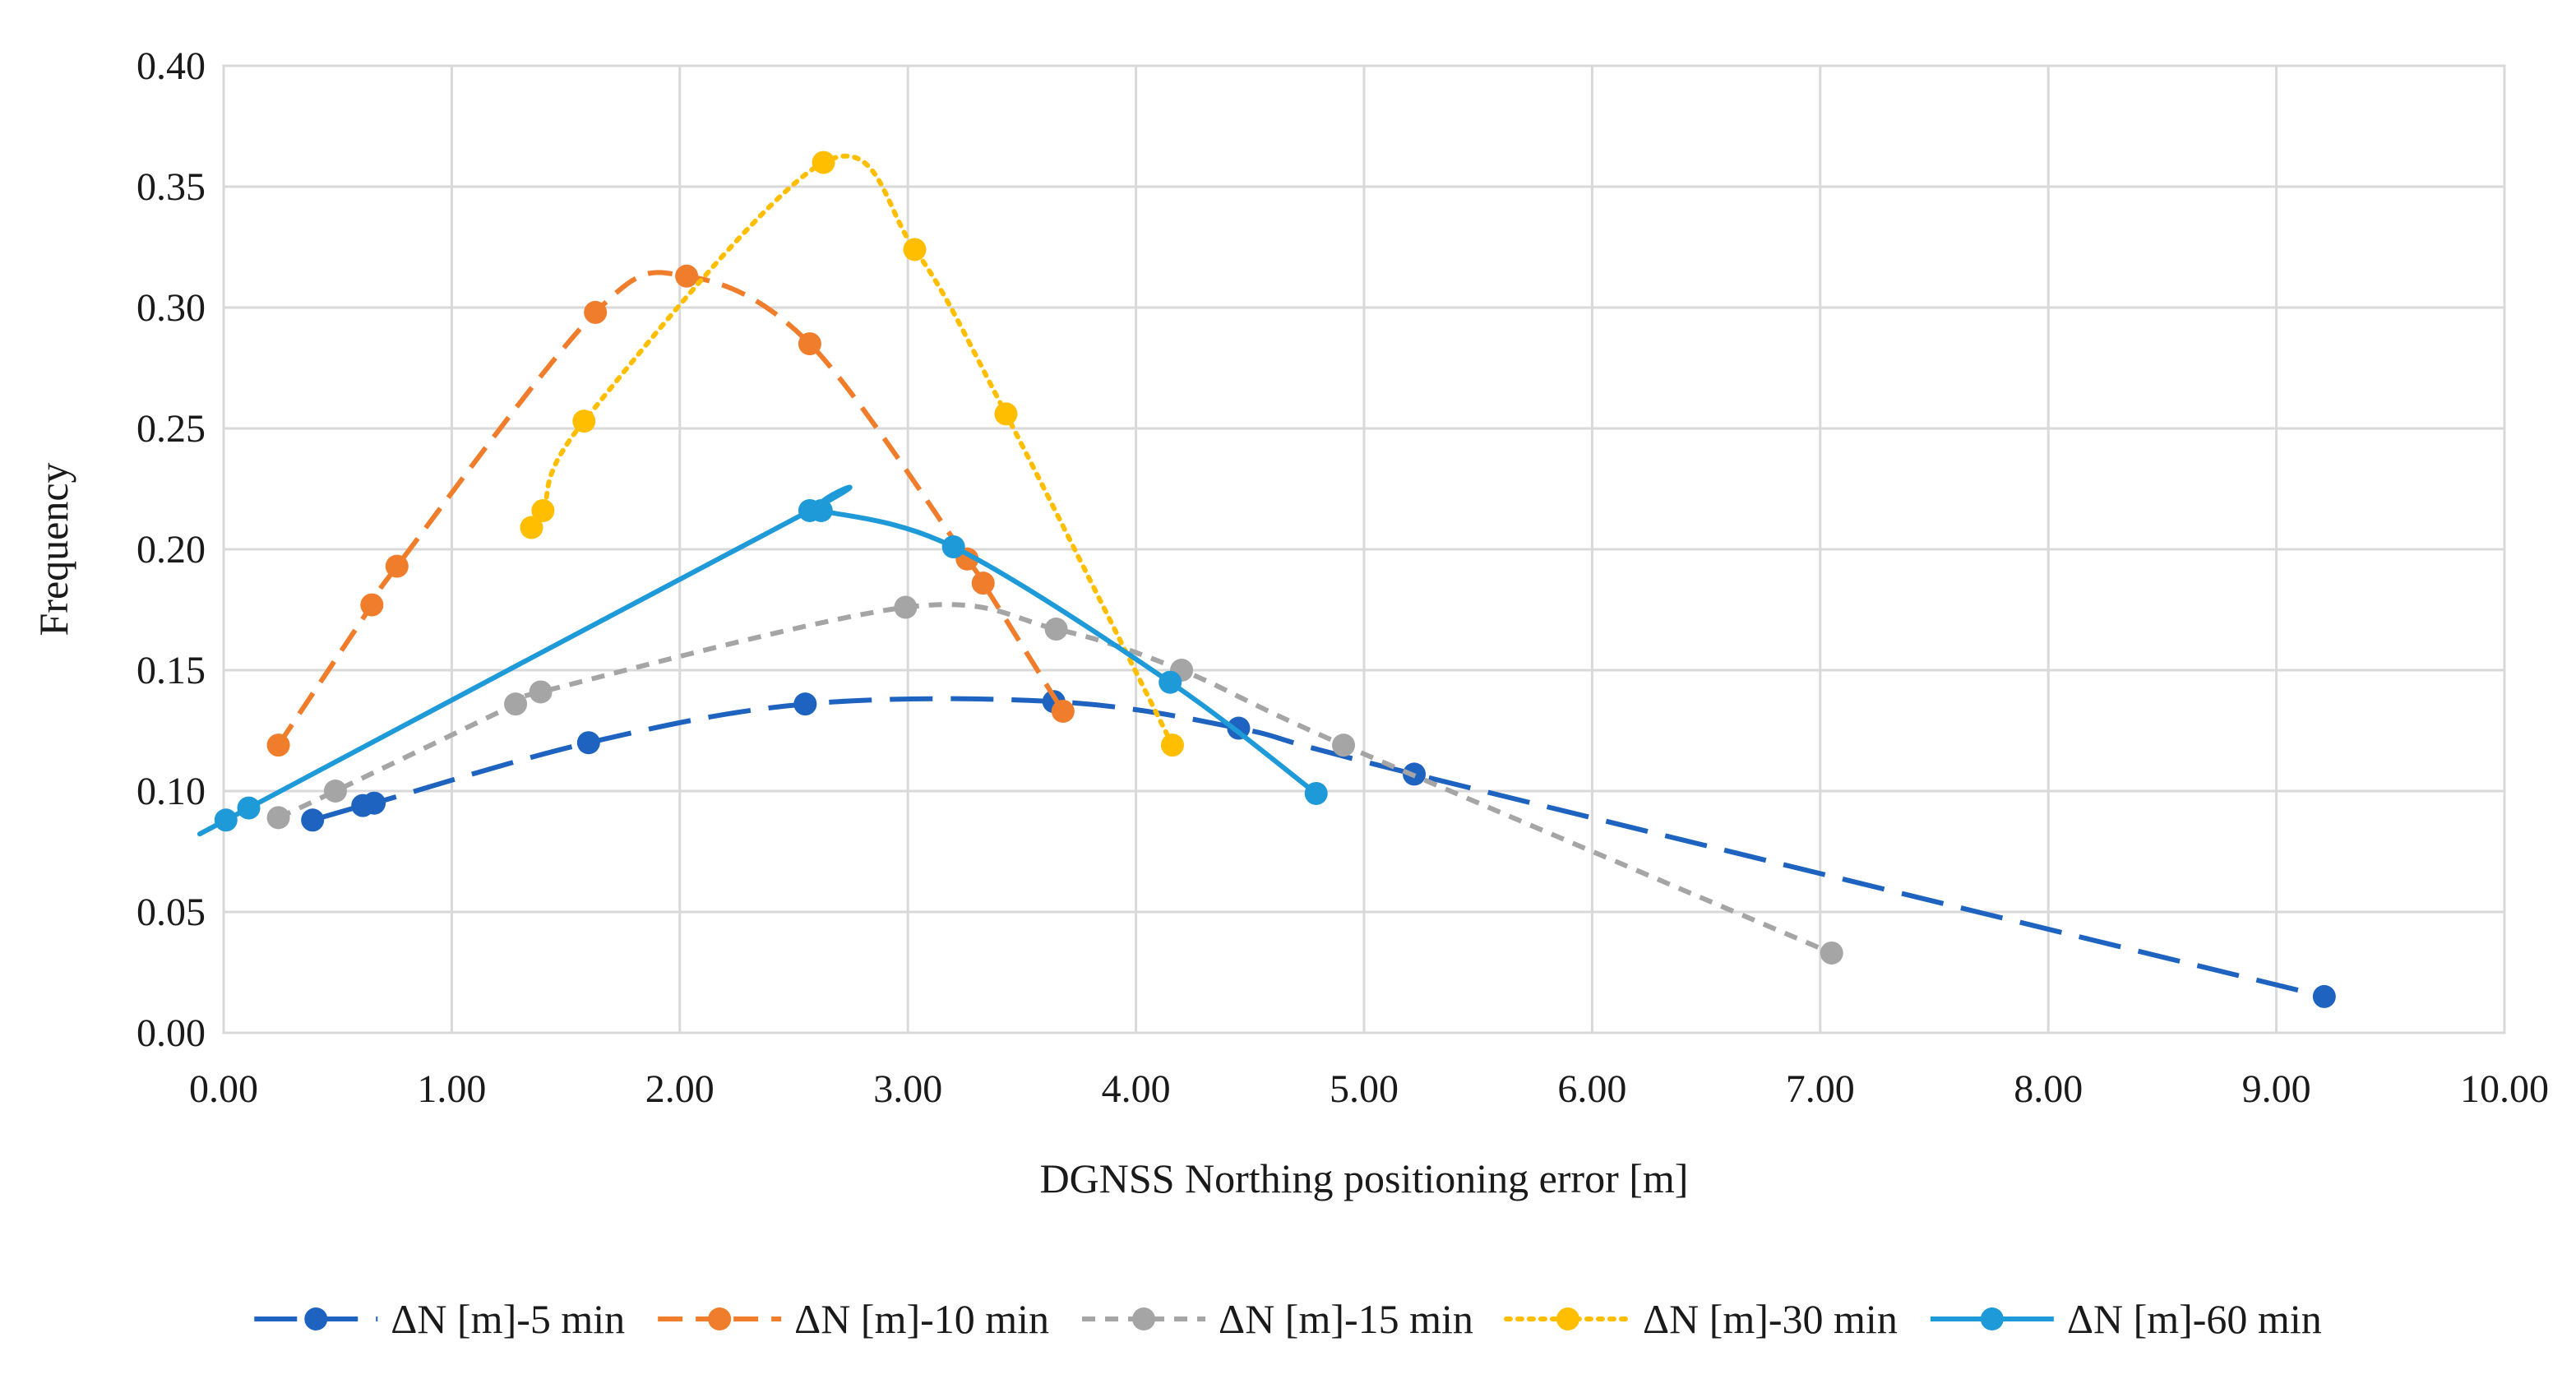  Describe the element at coordinates (171, 187) in the screenshot. I see `y-tick-label: 0.35` at that location.